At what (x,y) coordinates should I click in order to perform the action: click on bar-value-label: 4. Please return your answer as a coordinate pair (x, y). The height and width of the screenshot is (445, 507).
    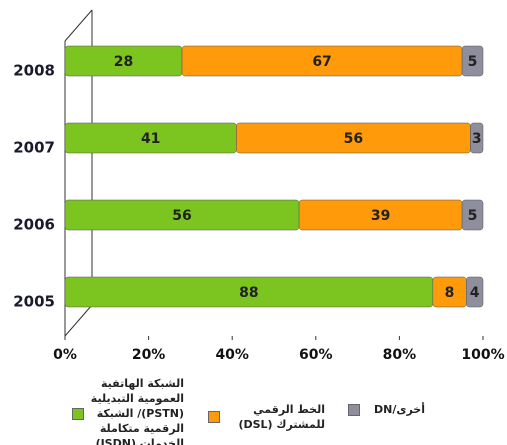
    Looking at the image, I should click on (475, 293).